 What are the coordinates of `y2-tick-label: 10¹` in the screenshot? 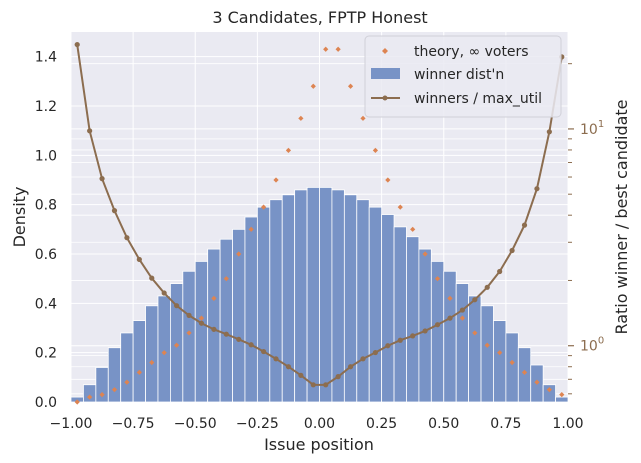 It's located at (592, 128).